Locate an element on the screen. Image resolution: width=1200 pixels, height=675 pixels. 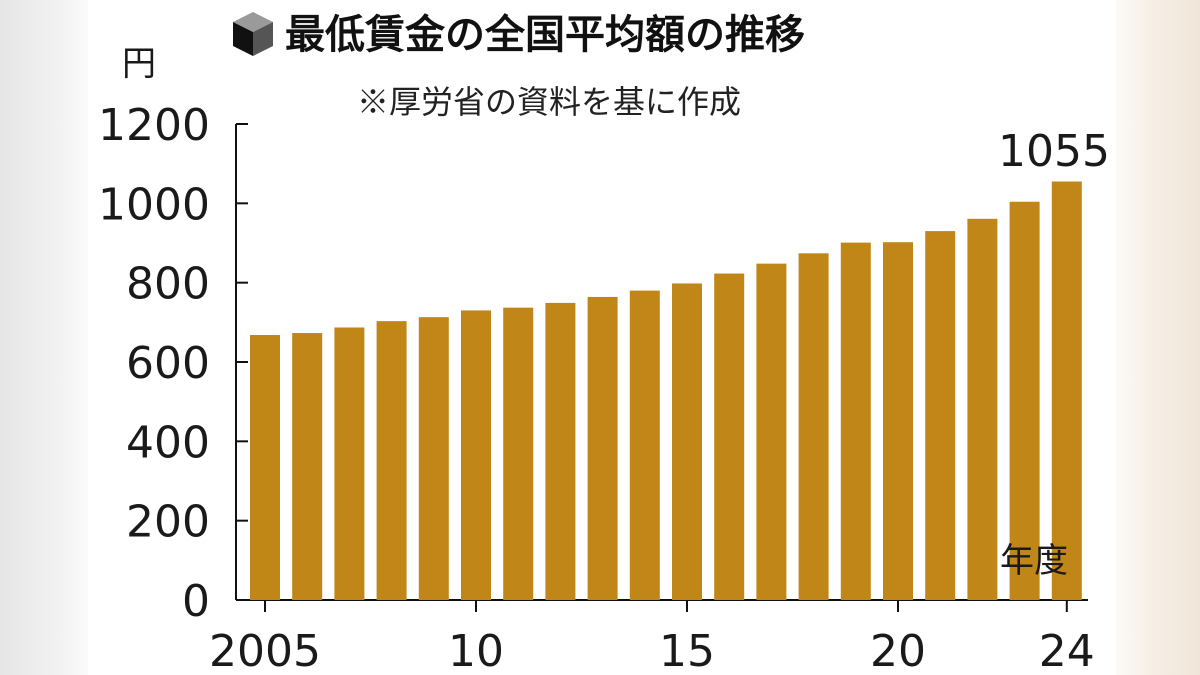
last-value-annotation: 1055 is located at coordinates (1054, 151).